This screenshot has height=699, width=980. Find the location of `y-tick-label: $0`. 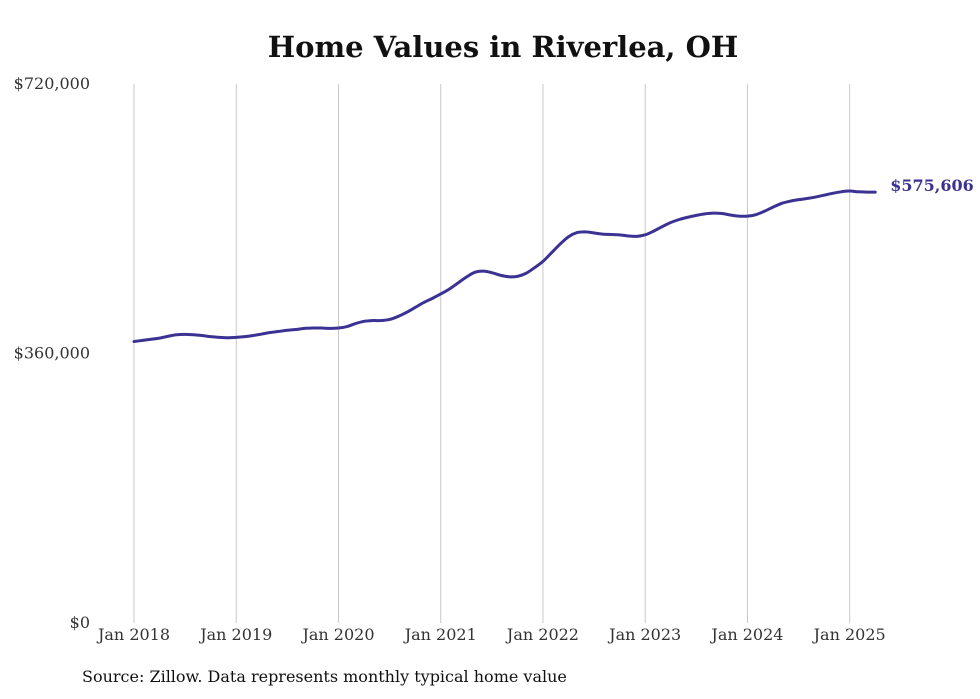

y-tick-label: $0 is located at coordinates (80, 622).